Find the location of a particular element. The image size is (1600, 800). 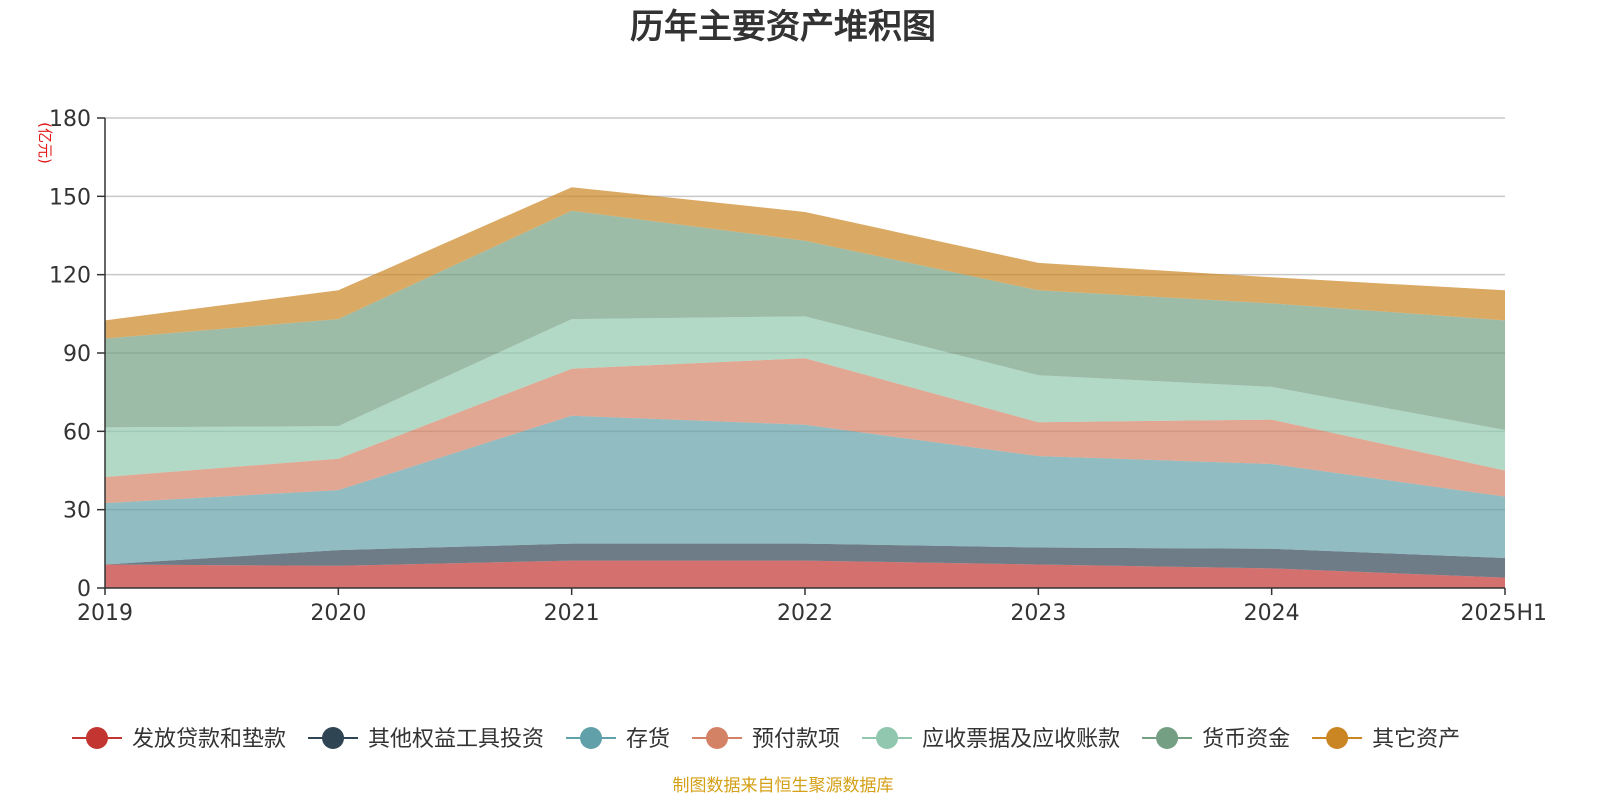

legend-item-label: 预付款项 is located at coordinates (796, 739).